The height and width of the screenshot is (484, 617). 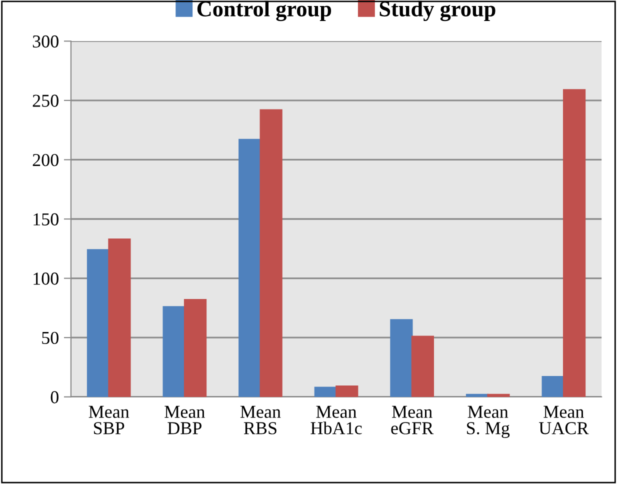 What do you see at coordinates (109, 420) in the screenshot?
I see `x-tick-label: Mean SBP` at bounding box center [109, 420].